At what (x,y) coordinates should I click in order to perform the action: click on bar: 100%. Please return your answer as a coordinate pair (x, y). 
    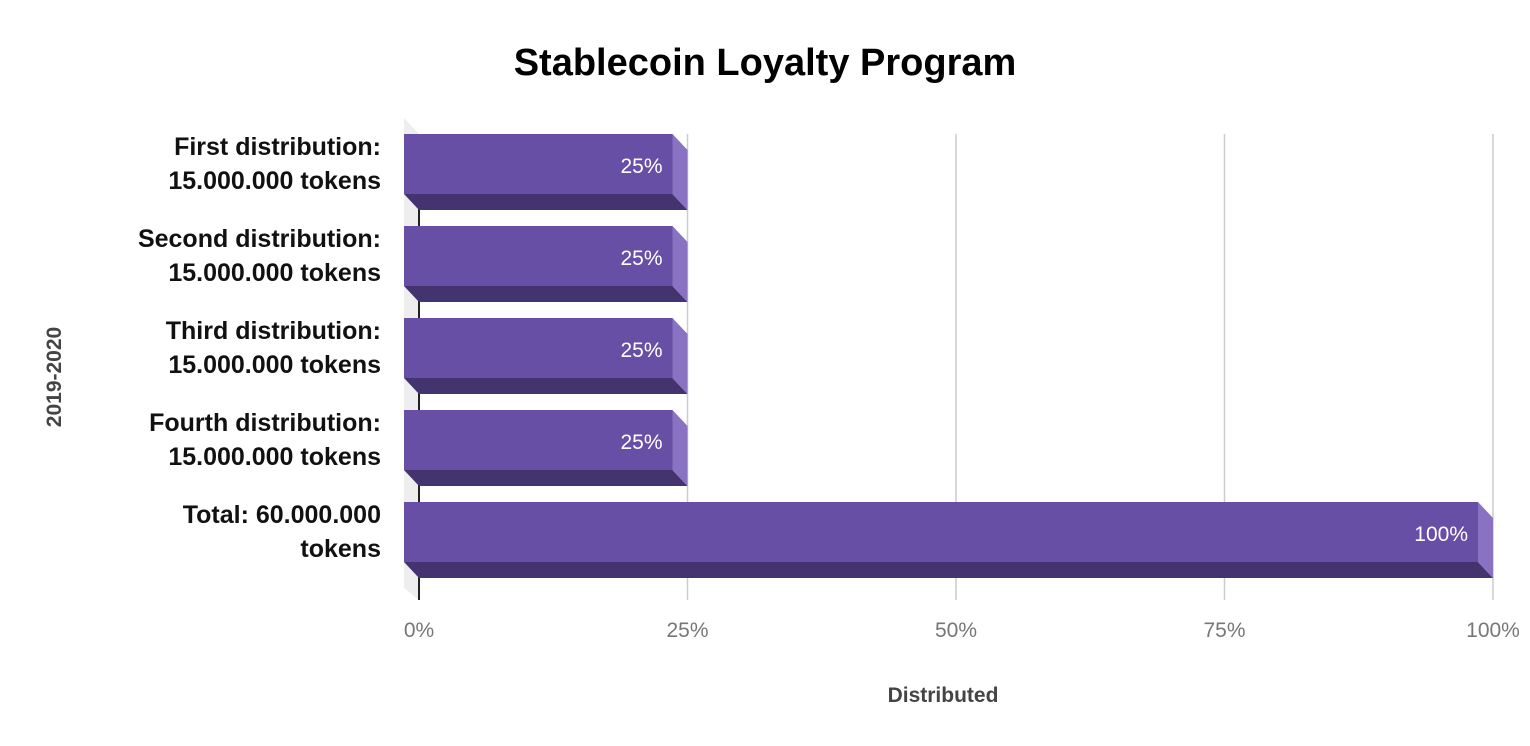
    Looking at the image, I should click on (948, 540).